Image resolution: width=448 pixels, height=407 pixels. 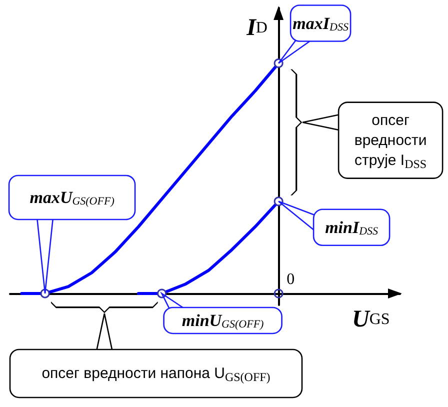 I want to click on annotation: 0, so click(x=290, y=279).